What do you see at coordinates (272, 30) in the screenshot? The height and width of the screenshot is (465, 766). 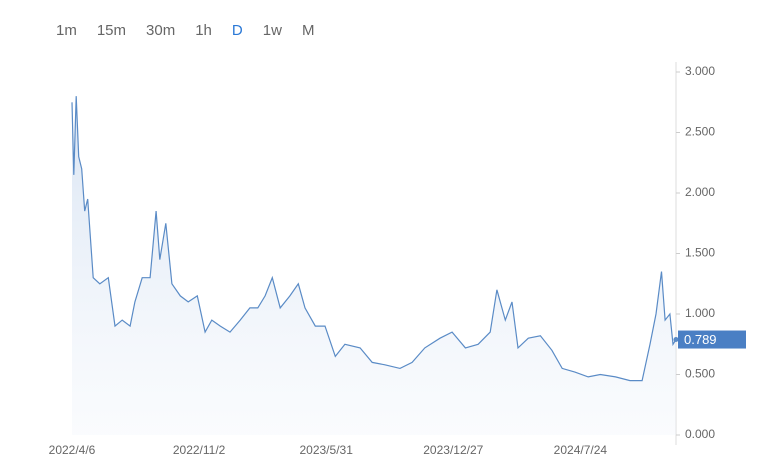 I see `interval-button: 1w` at bounding box center [272, 30].